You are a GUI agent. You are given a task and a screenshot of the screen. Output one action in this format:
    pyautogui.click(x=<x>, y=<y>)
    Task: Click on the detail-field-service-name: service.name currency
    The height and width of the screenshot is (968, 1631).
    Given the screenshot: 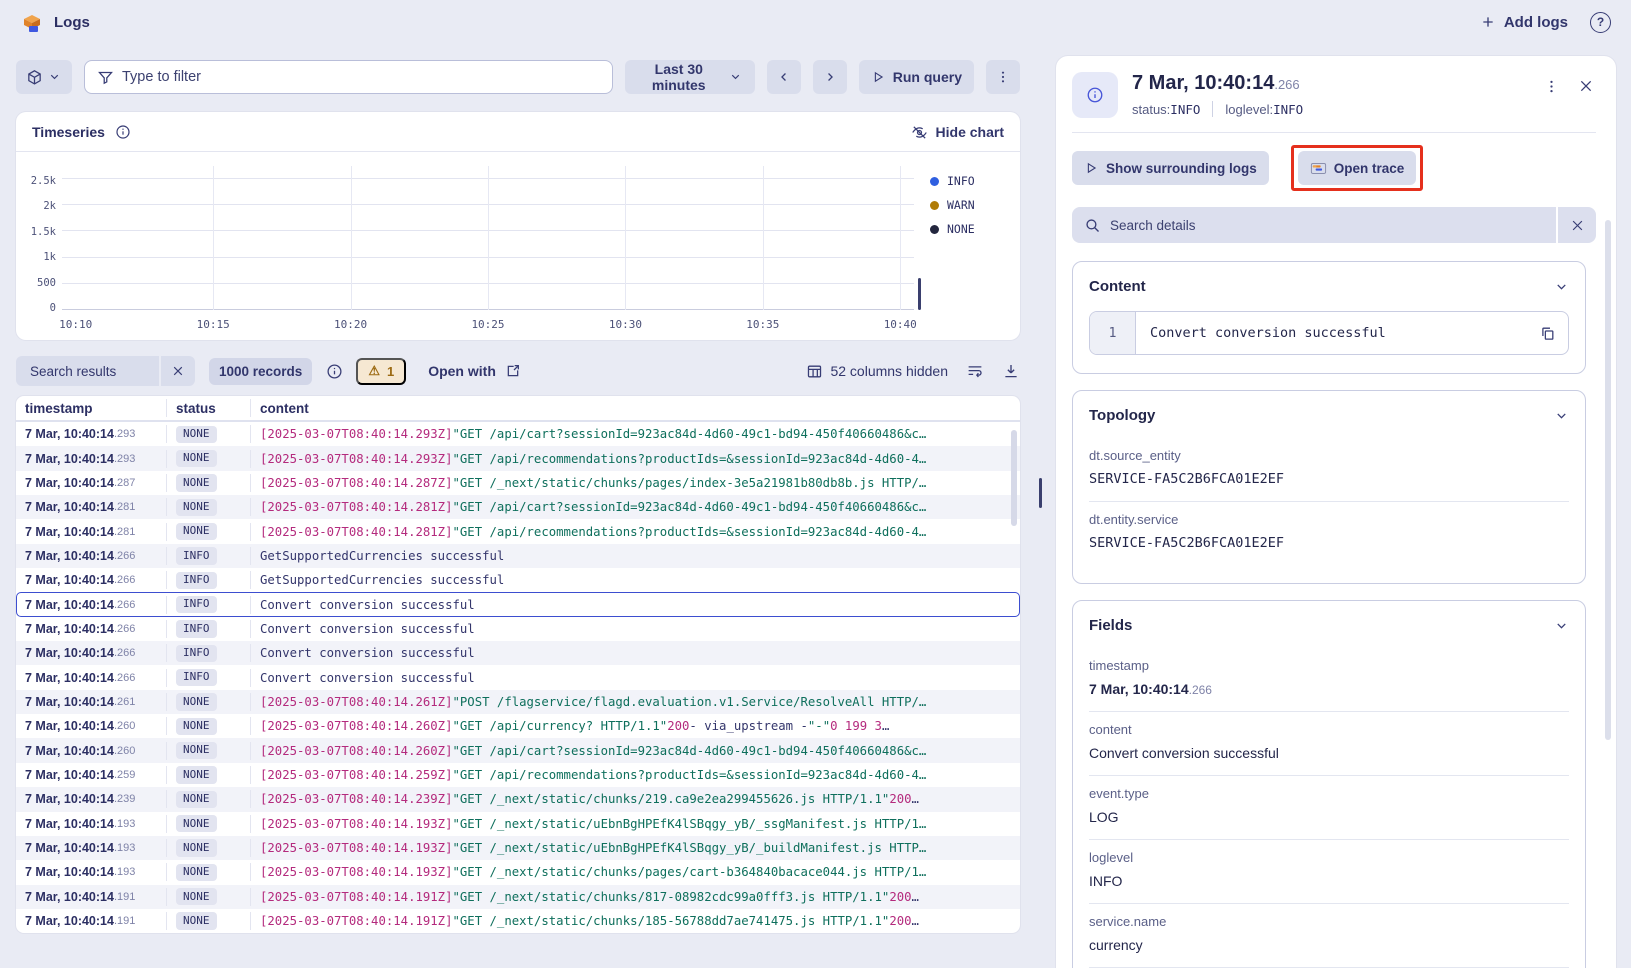 What is the action you would take?
    pyautogui.click(x=1329, y=935)
    